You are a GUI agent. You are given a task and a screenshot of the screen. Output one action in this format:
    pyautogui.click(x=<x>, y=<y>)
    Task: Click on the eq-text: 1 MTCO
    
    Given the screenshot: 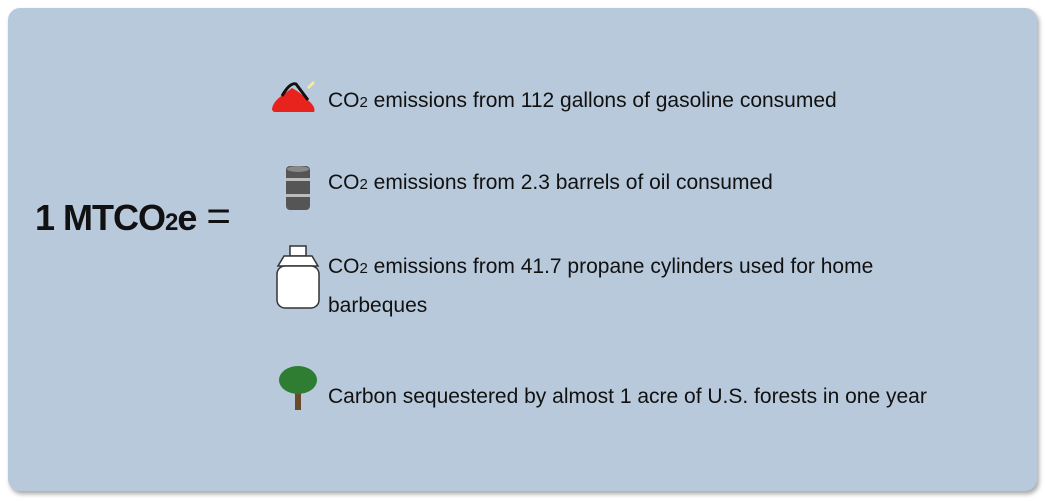 What is the action you would take?
    pyautogui.click(x=100, y=217)
    